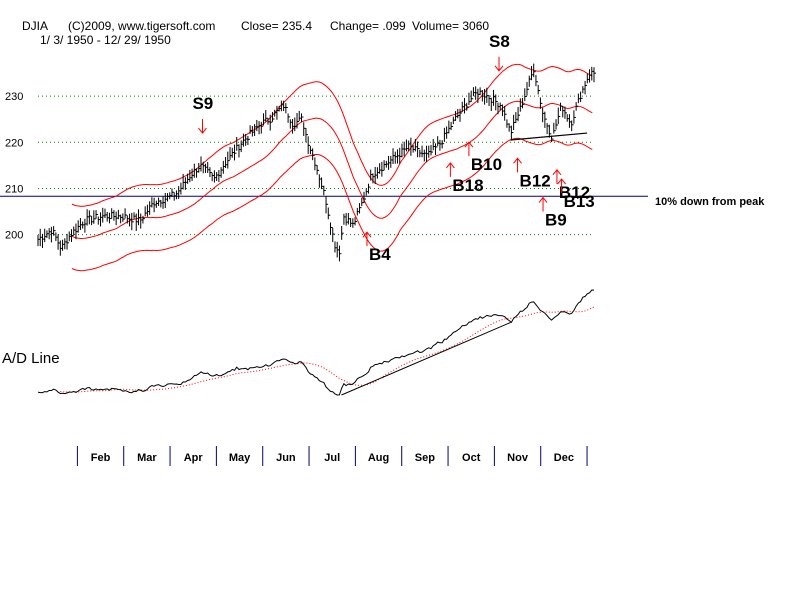 This screenshot has width=800, height=600. What do you see at coordinates (499, 41) in the screenshot?
I see `sell-signal-label: S8` at bounding box center [499, 41].